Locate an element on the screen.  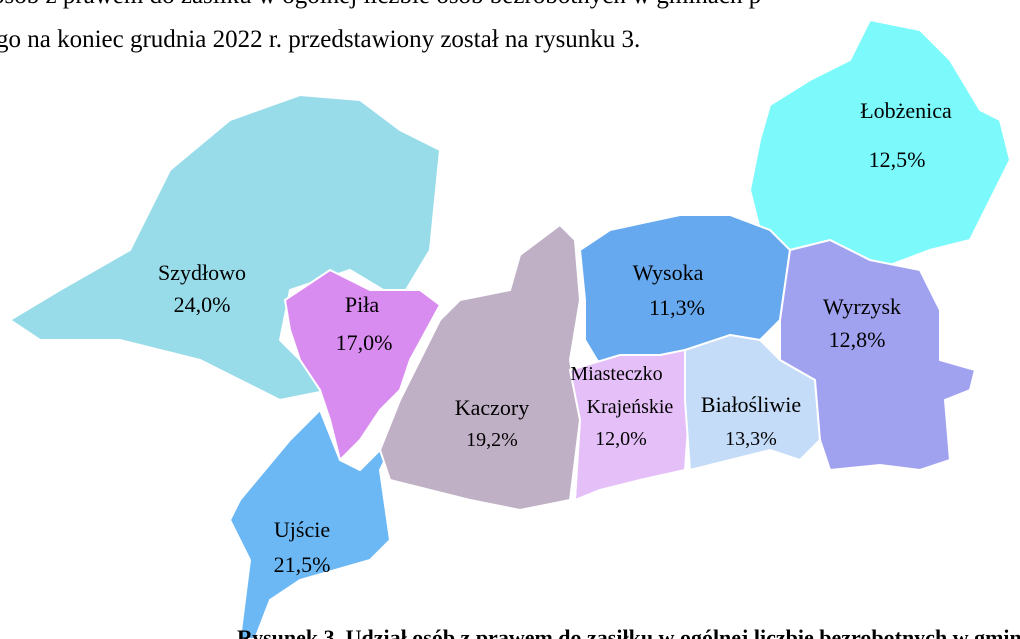
region-bialosliwie is located at coordinates (753, 402).